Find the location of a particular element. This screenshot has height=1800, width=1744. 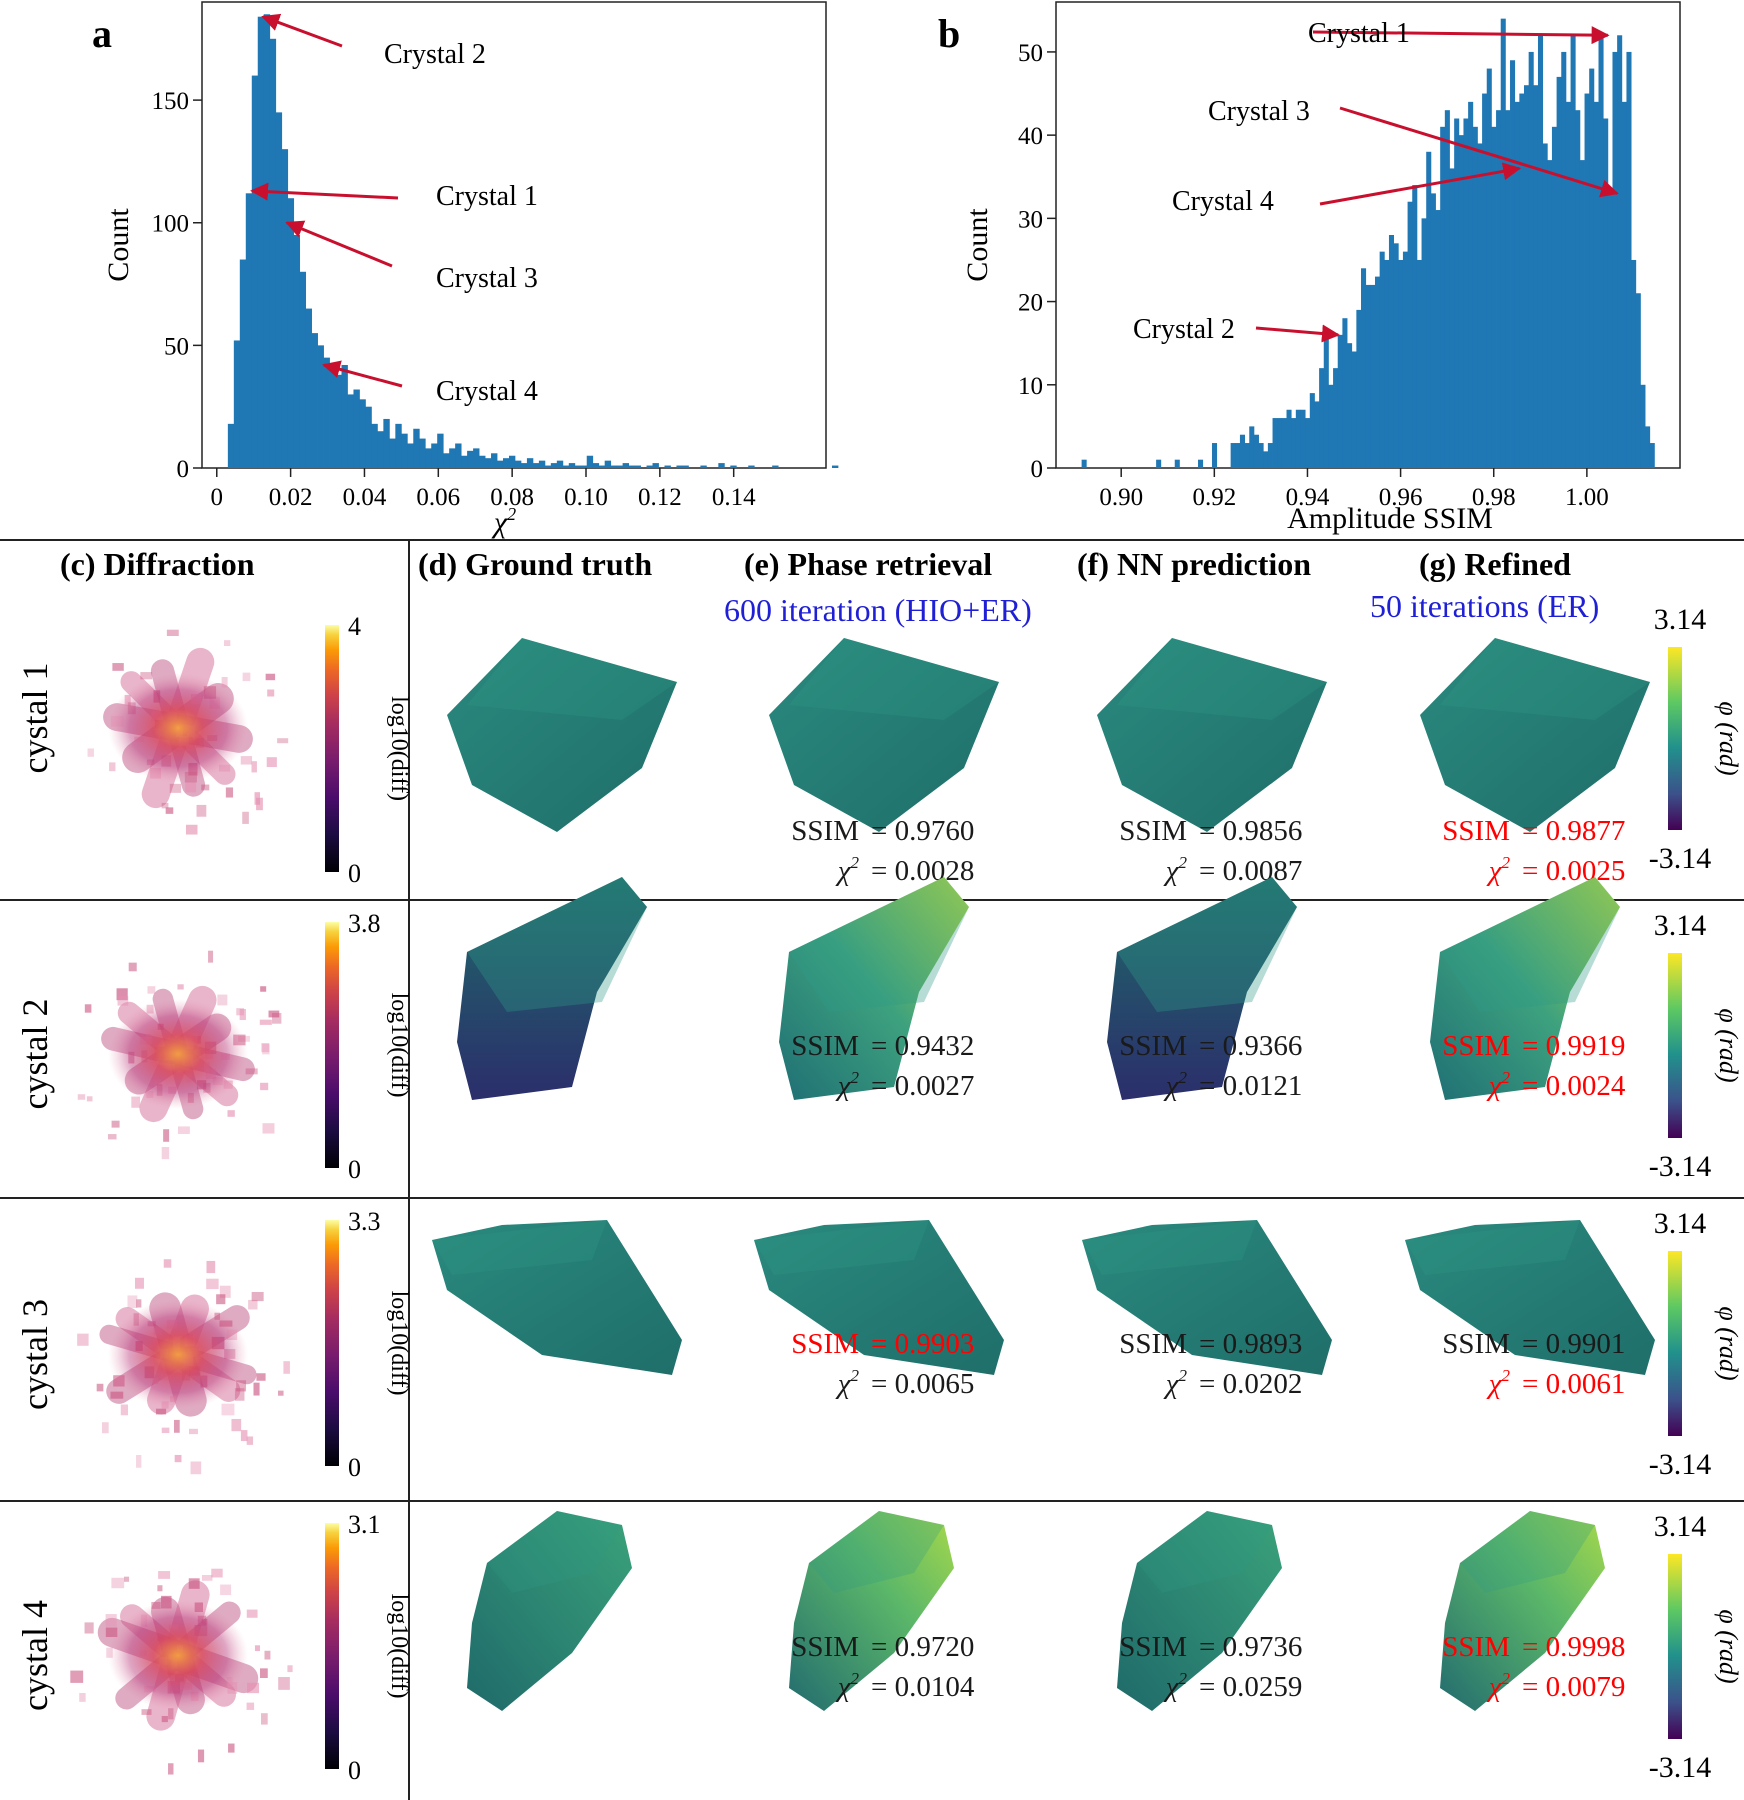

ssim-value: = 0.9366 is located at coordinates (1250, 1046).